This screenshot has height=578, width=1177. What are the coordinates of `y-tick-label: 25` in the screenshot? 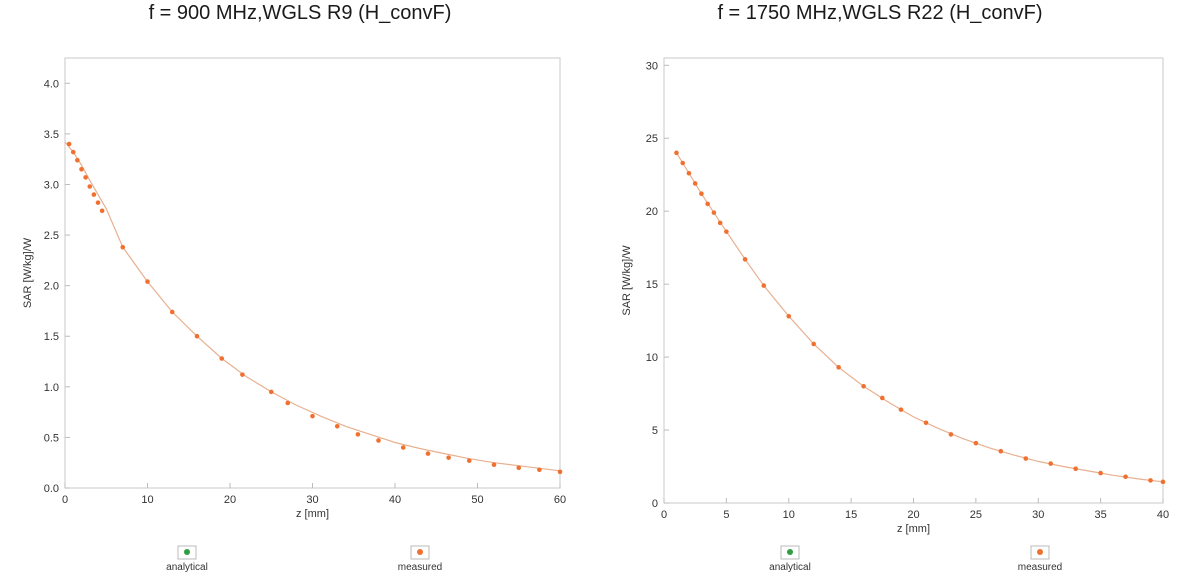 It's located at (652, 139).